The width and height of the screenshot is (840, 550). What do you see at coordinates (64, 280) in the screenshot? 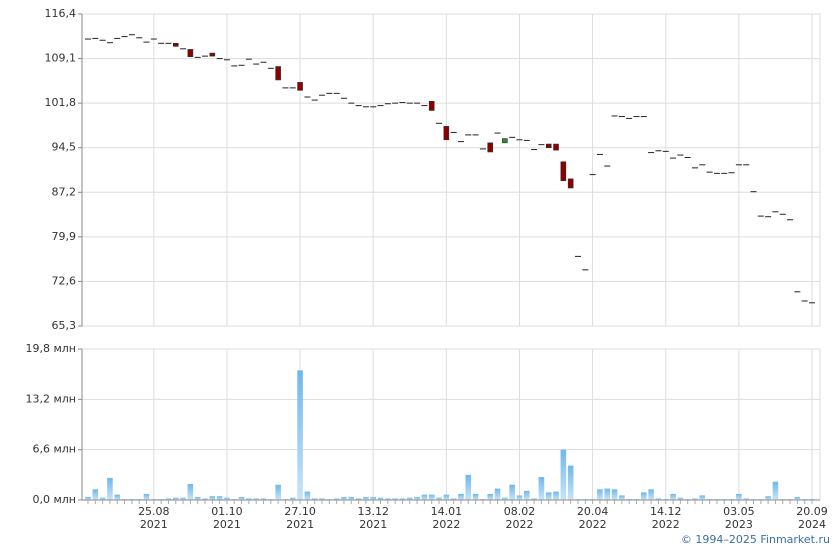
I see `y-tick-label: 72,6` at bounding box center [64, 280].